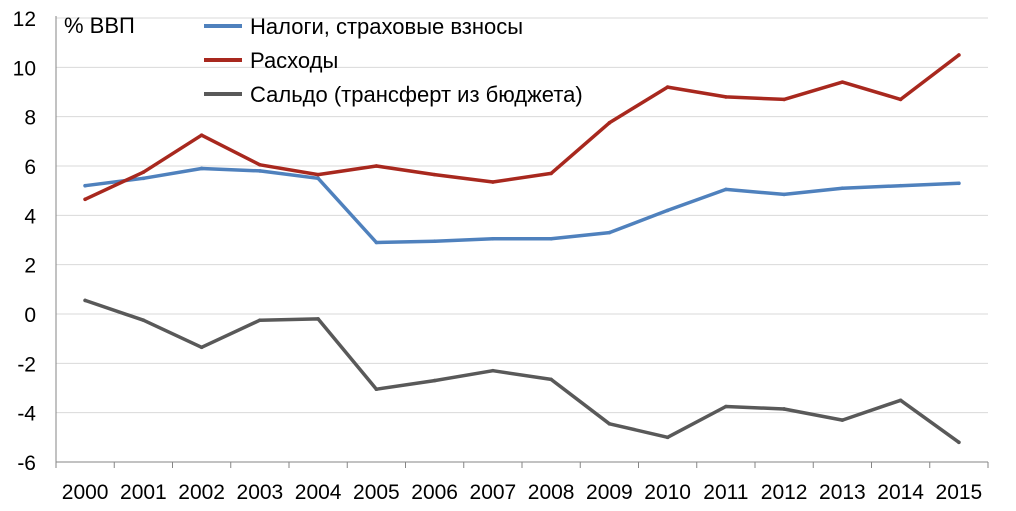 This screenshot has height=511, width=1016. I want to click on x-tick-label: 2008, so click(551, 492).